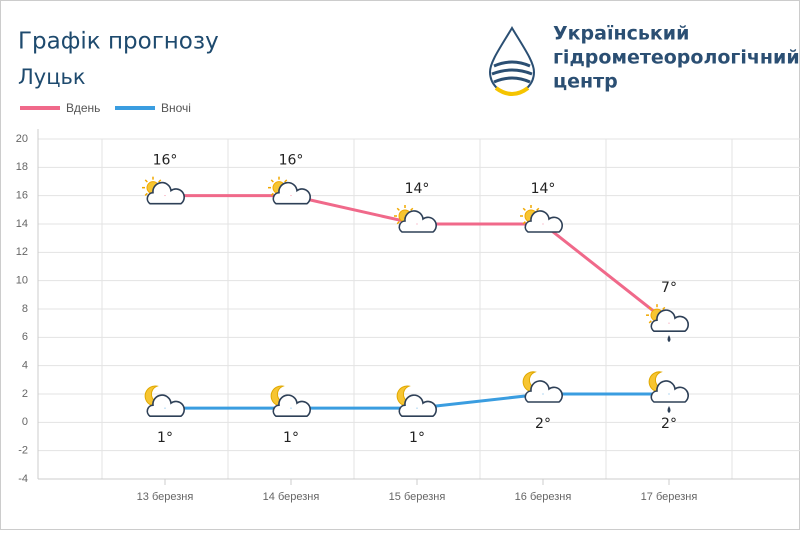 The height and width of the screenshot is (534, 800). I want to click on logo: Український гідрометеорологічний центр, so click(644, 59).